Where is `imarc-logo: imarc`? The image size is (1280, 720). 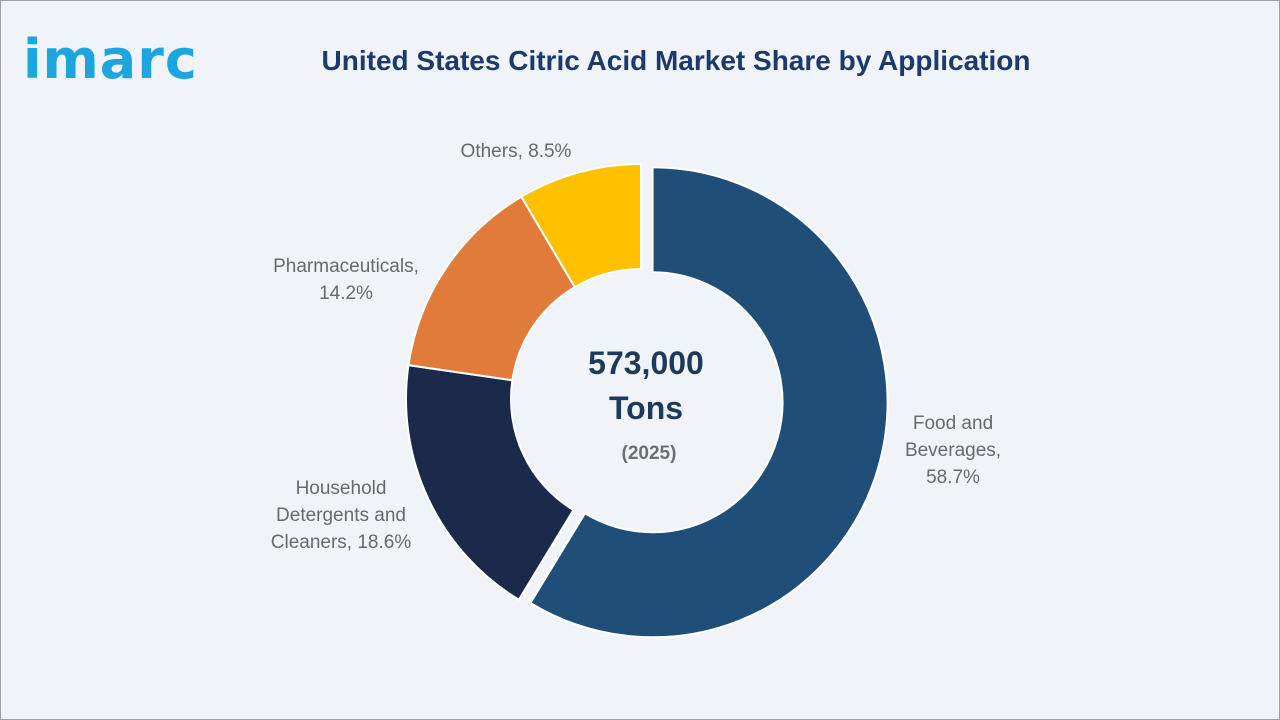 imarc-logo: imarc is located at coordinates (113, 58).